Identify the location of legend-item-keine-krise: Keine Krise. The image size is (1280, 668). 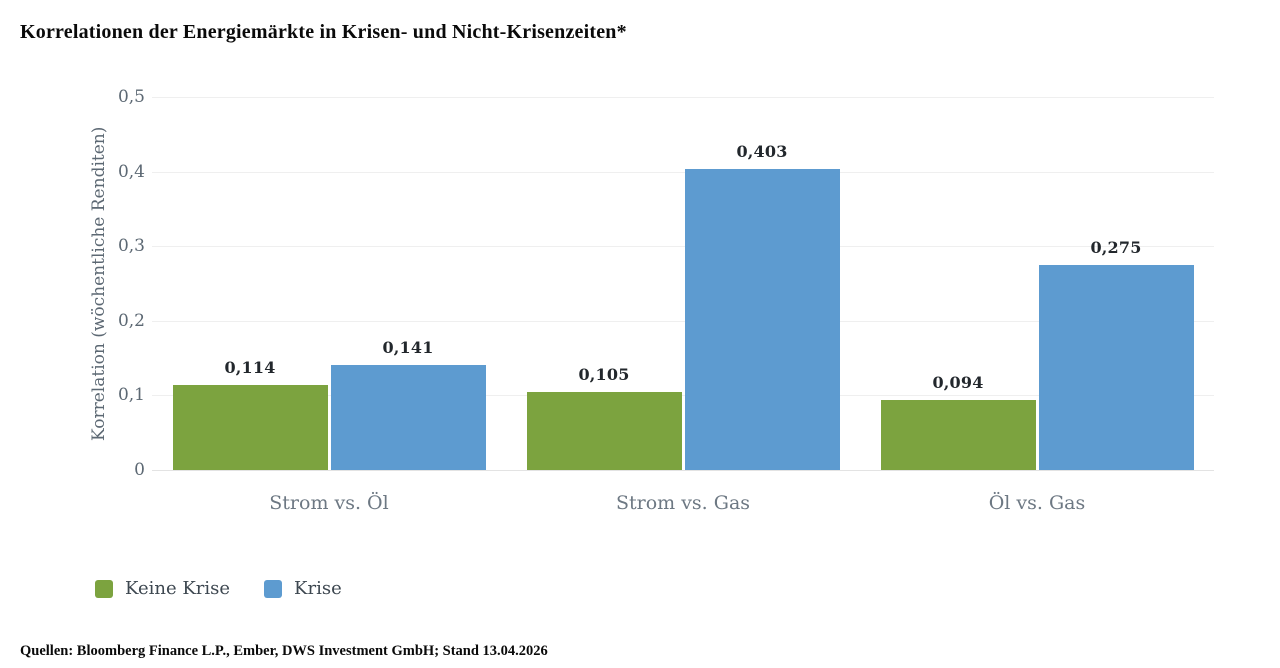
(162, 588).